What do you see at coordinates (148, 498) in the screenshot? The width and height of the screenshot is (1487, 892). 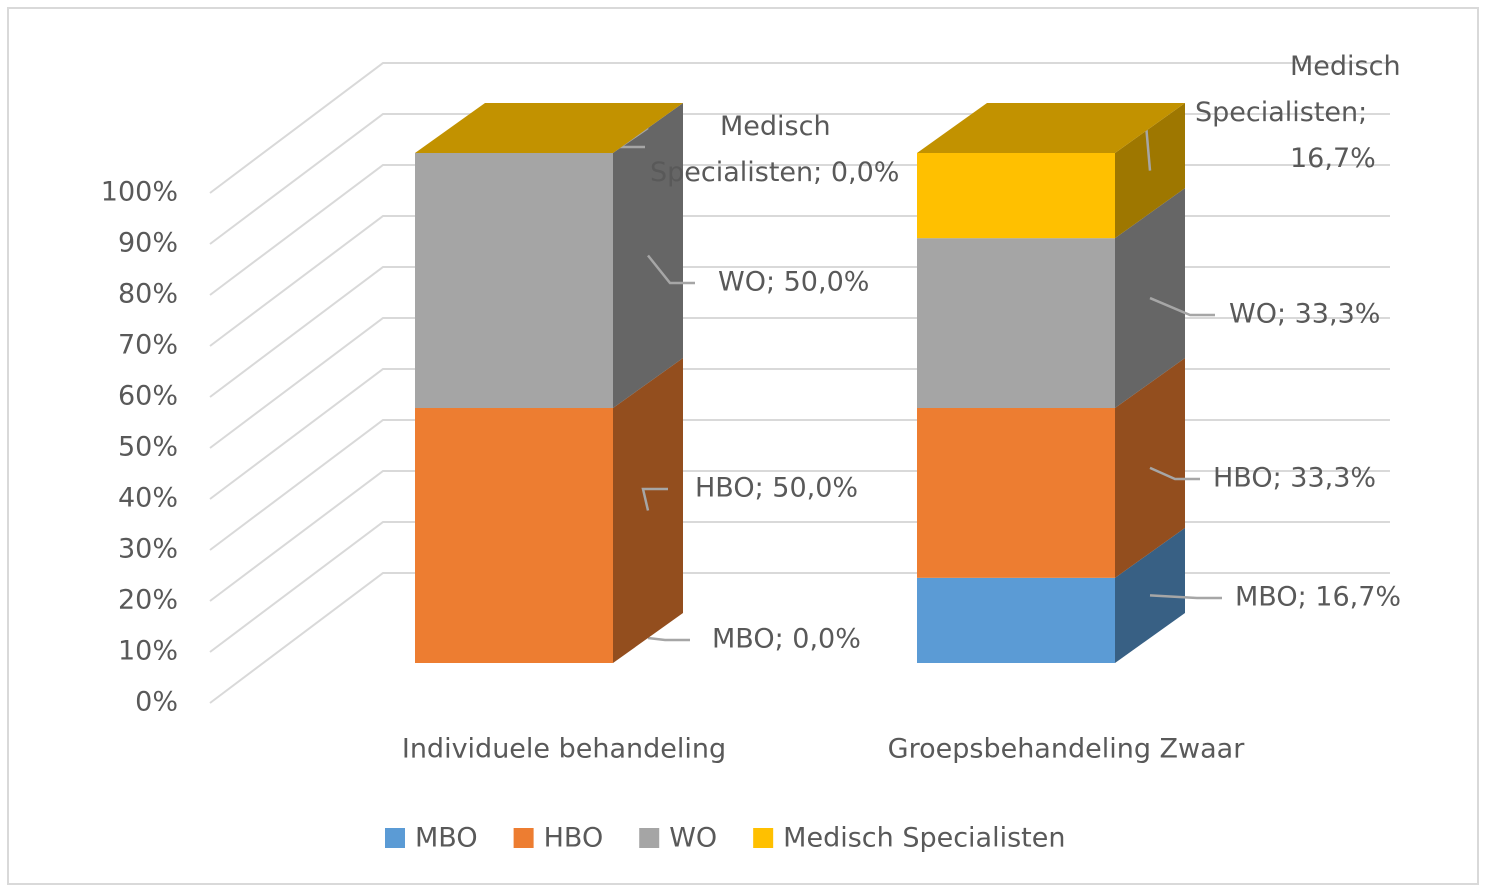 I see `y-tick-label: 40%` at bounding box center [148, 498].